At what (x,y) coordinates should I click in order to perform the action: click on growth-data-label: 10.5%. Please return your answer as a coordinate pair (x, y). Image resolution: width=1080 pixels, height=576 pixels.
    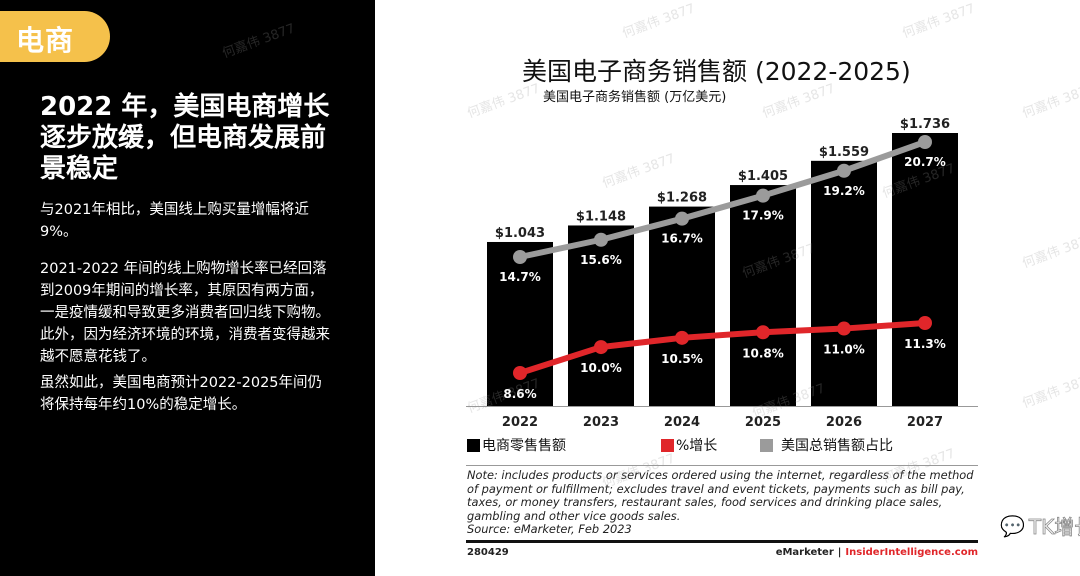
    Looking at the image, I should click on (682, 359).